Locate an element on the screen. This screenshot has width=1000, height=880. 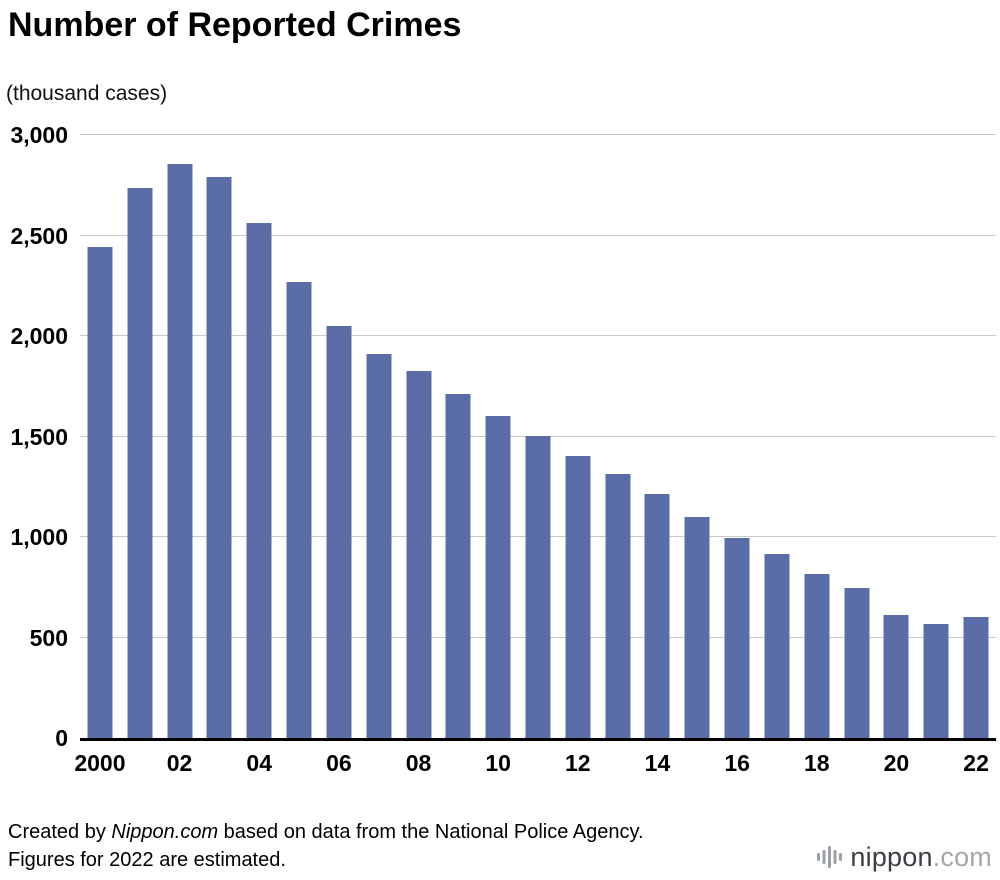
chart-title: Number of Reported Crimes is located at coordinates (235, 25).